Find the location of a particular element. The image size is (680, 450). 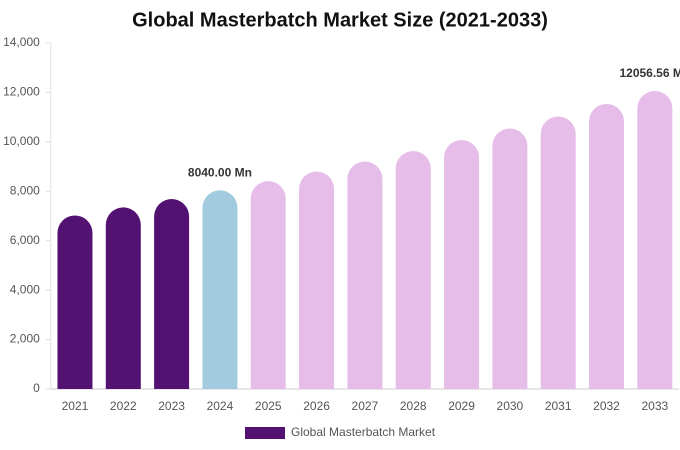

x-tick-label: 2030 is located at coordinates (510, 406).